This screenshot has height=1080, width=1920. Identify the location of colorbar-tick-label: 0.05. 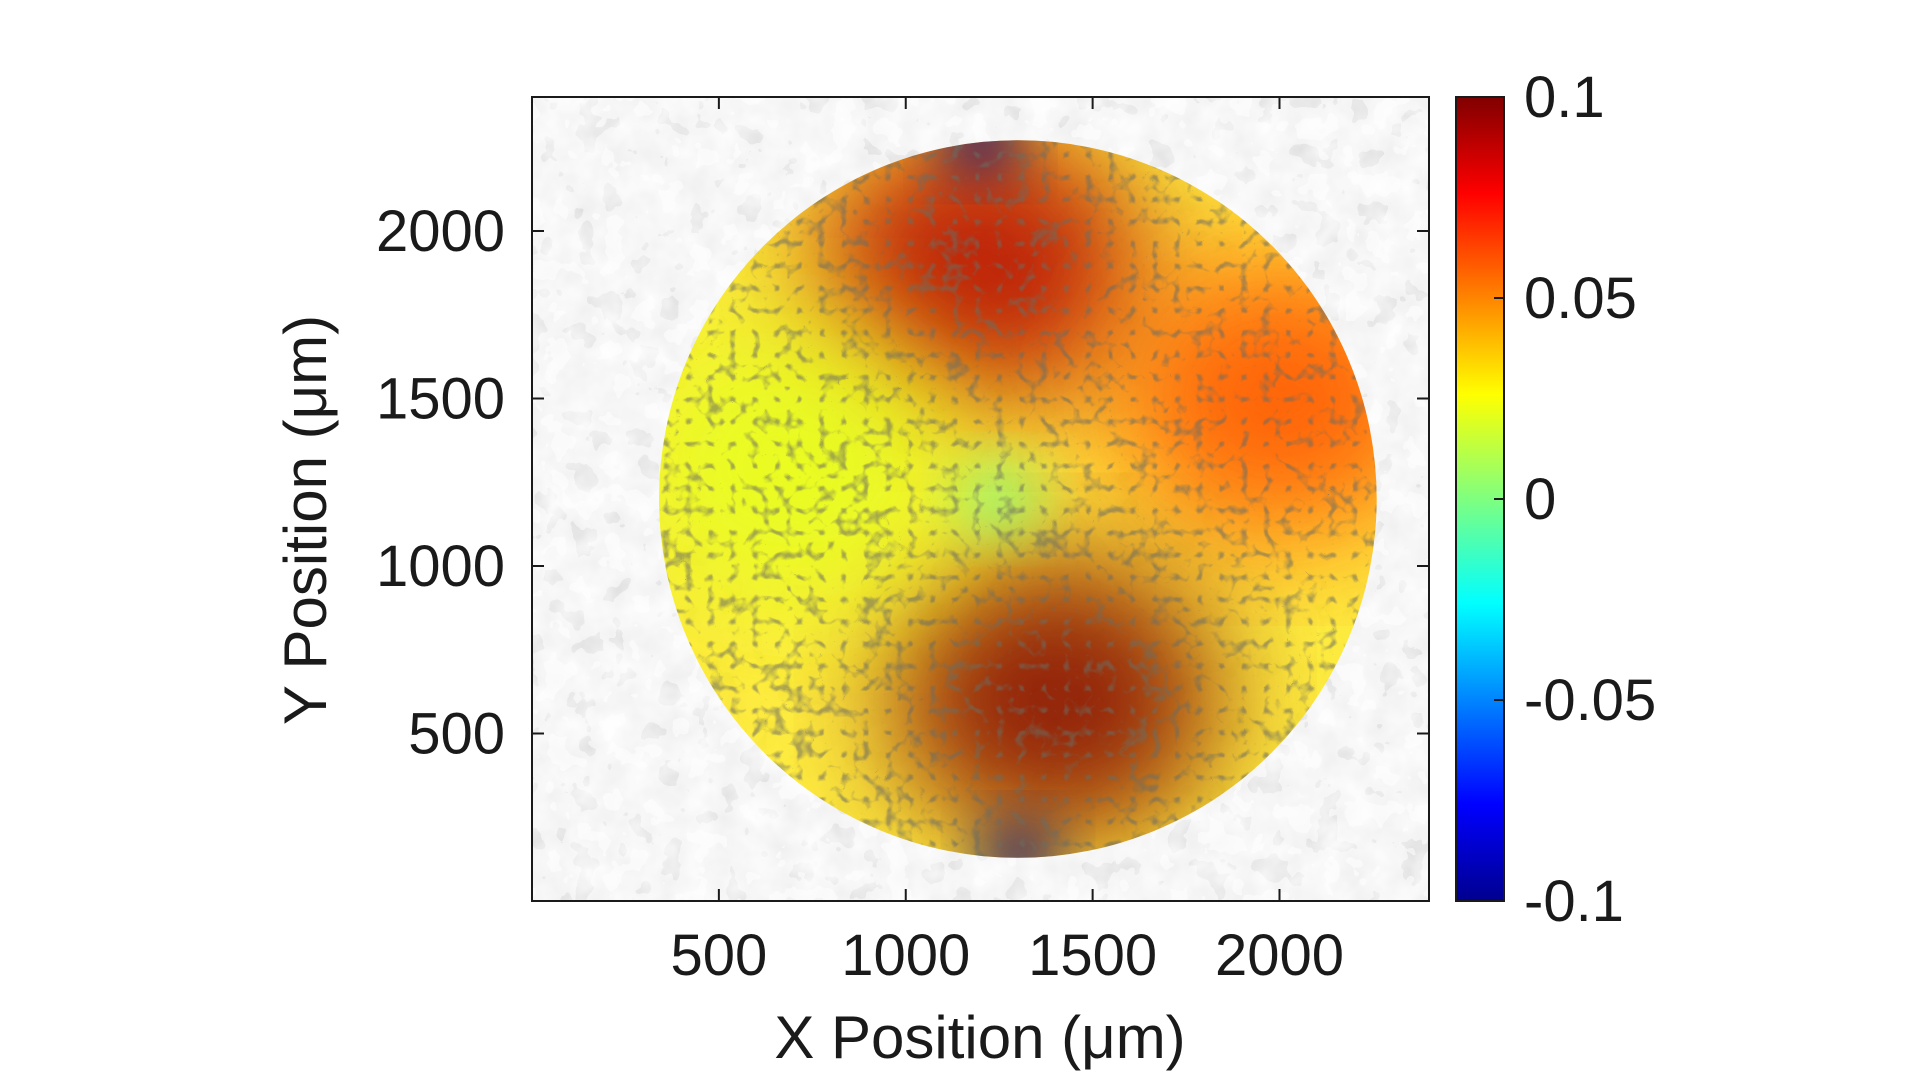
(1580, 298).